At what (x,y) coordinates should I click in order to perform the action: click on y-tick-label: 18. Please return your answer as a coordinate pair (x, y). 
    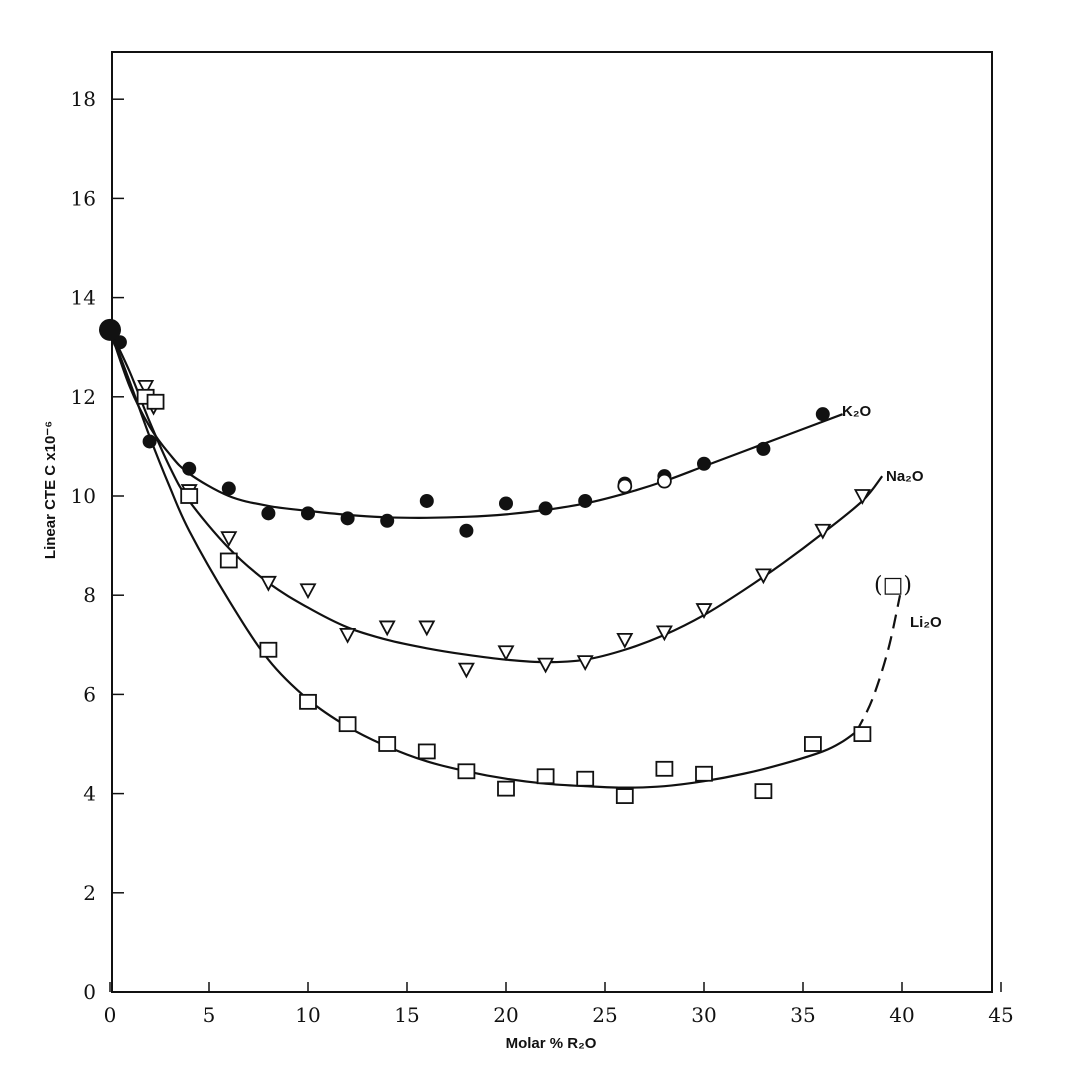
    Looking at the image, I should click on (83, 99).